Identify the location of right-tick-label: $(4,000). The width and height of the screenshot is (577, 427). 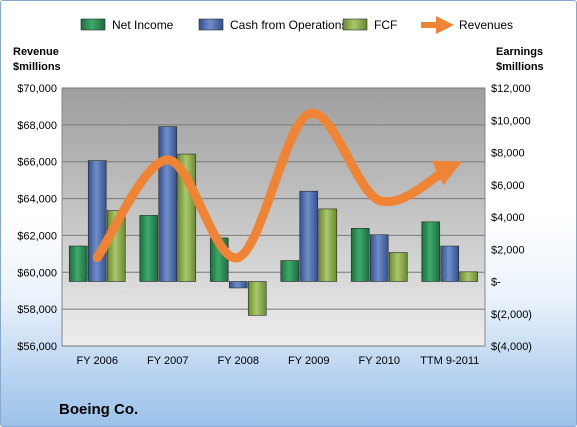
(511, 347).